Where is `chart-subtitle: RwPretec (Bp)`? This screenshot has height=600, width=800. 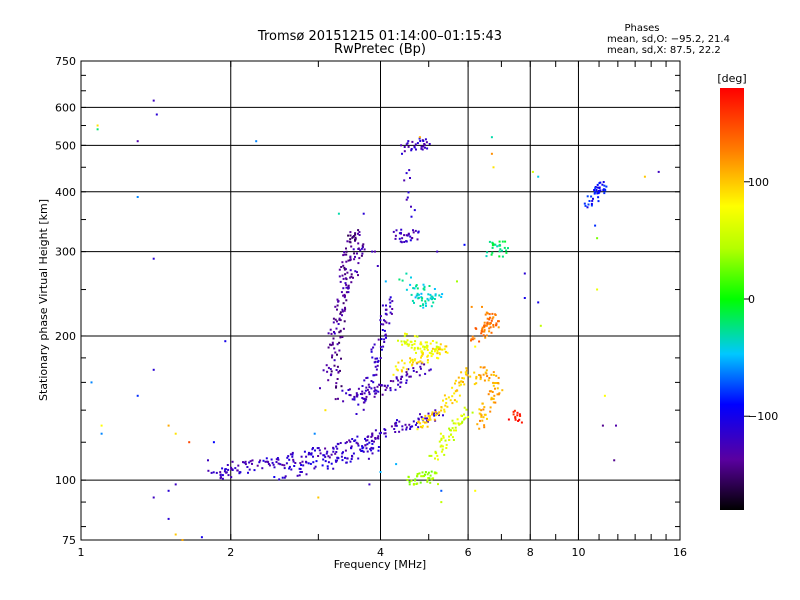 chart-subtitle: RwPretec (Bp) is located at coordinates (380, 49).